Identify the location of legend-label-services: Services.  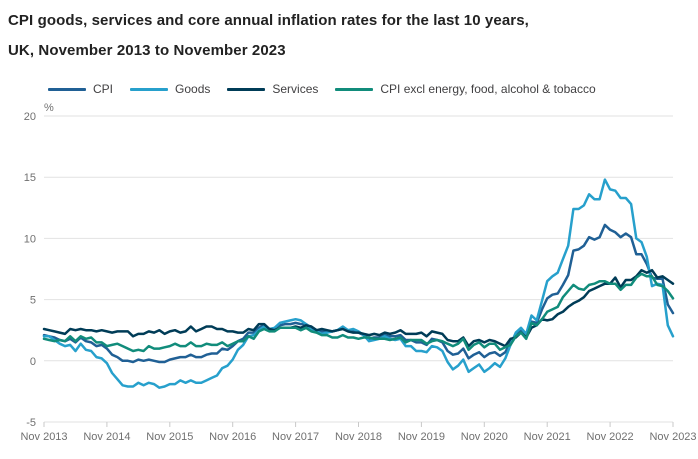
(295, 89).